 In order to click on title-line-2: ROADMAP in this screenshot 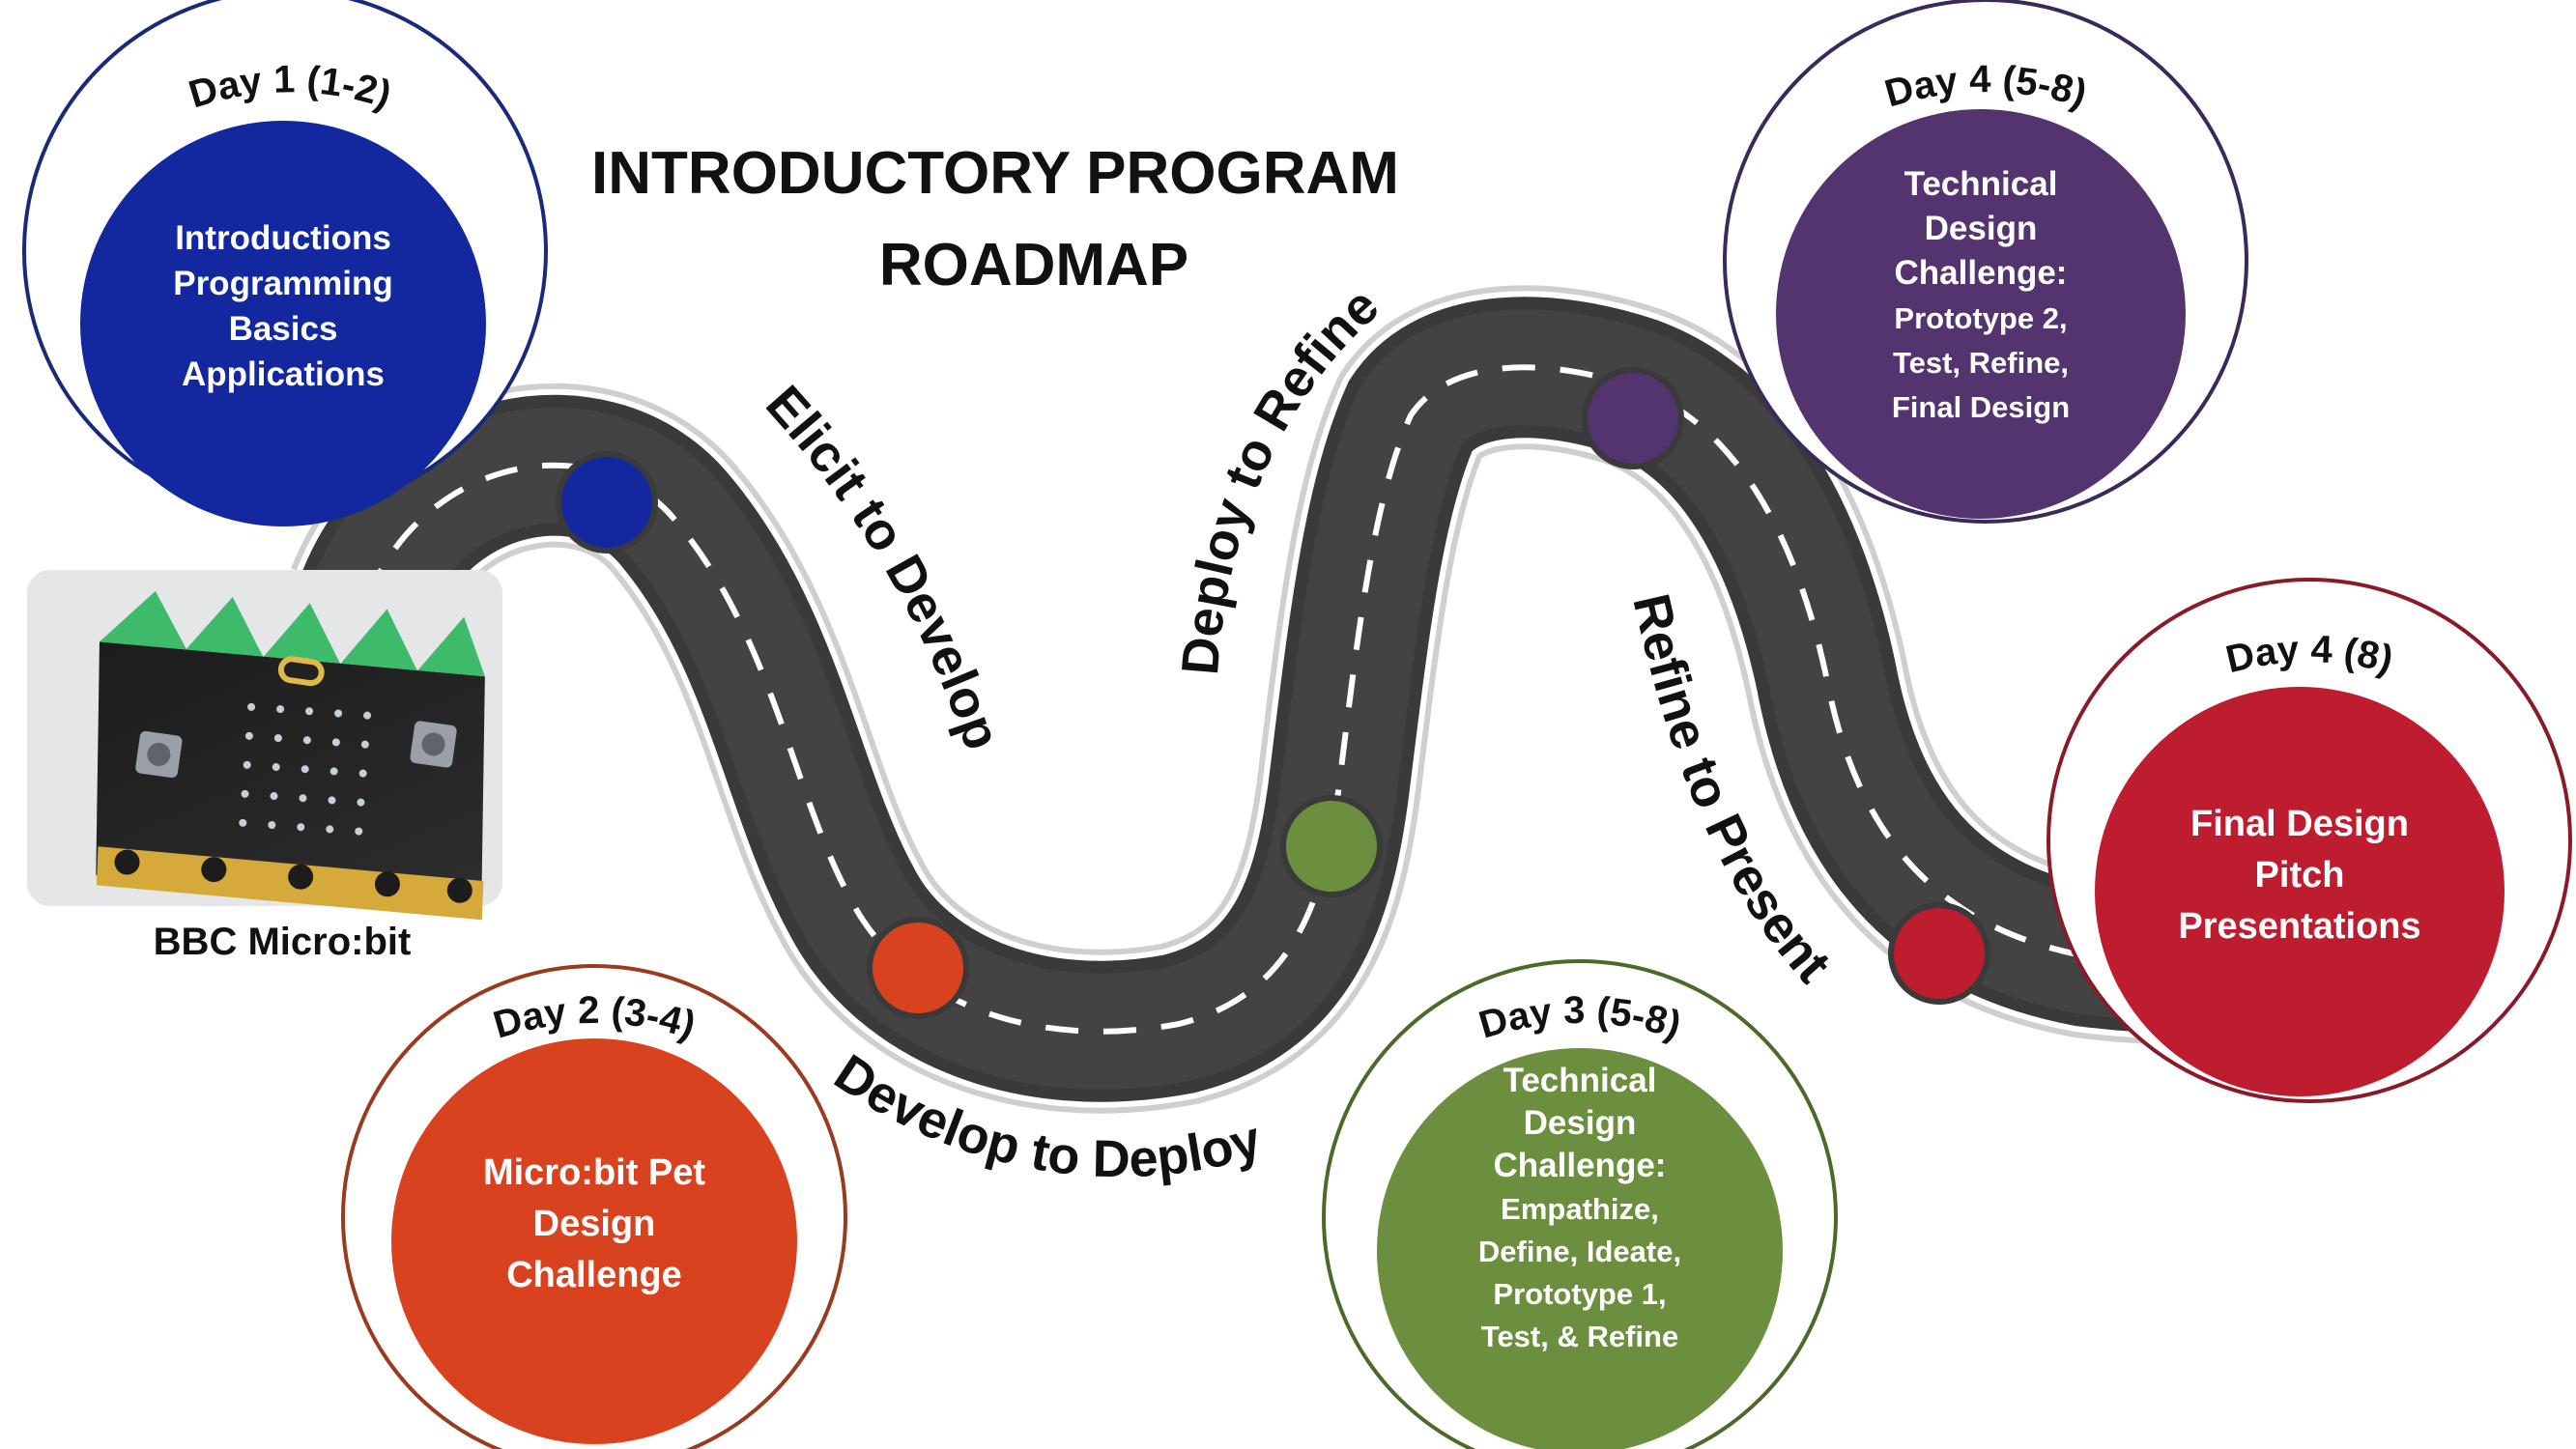, I will do `click(1034, 265)`.